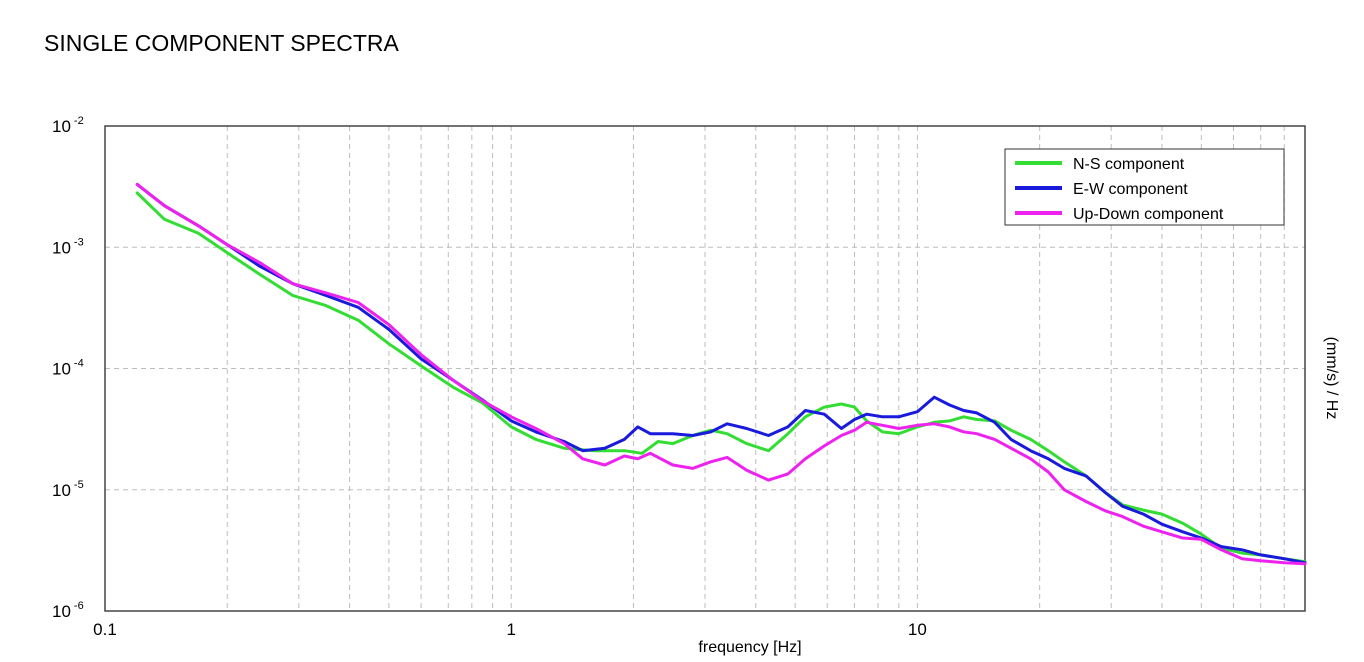 This screenshot has width=1364, height=662. I want to click on y-tick-label: 10 -3, so click(68, 246).